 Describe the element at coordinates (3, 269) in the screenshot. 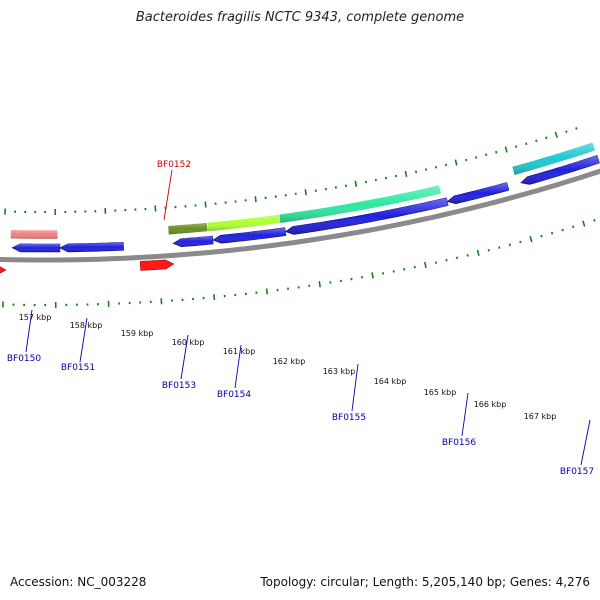

I see `gene-arrow-partial` at that location.